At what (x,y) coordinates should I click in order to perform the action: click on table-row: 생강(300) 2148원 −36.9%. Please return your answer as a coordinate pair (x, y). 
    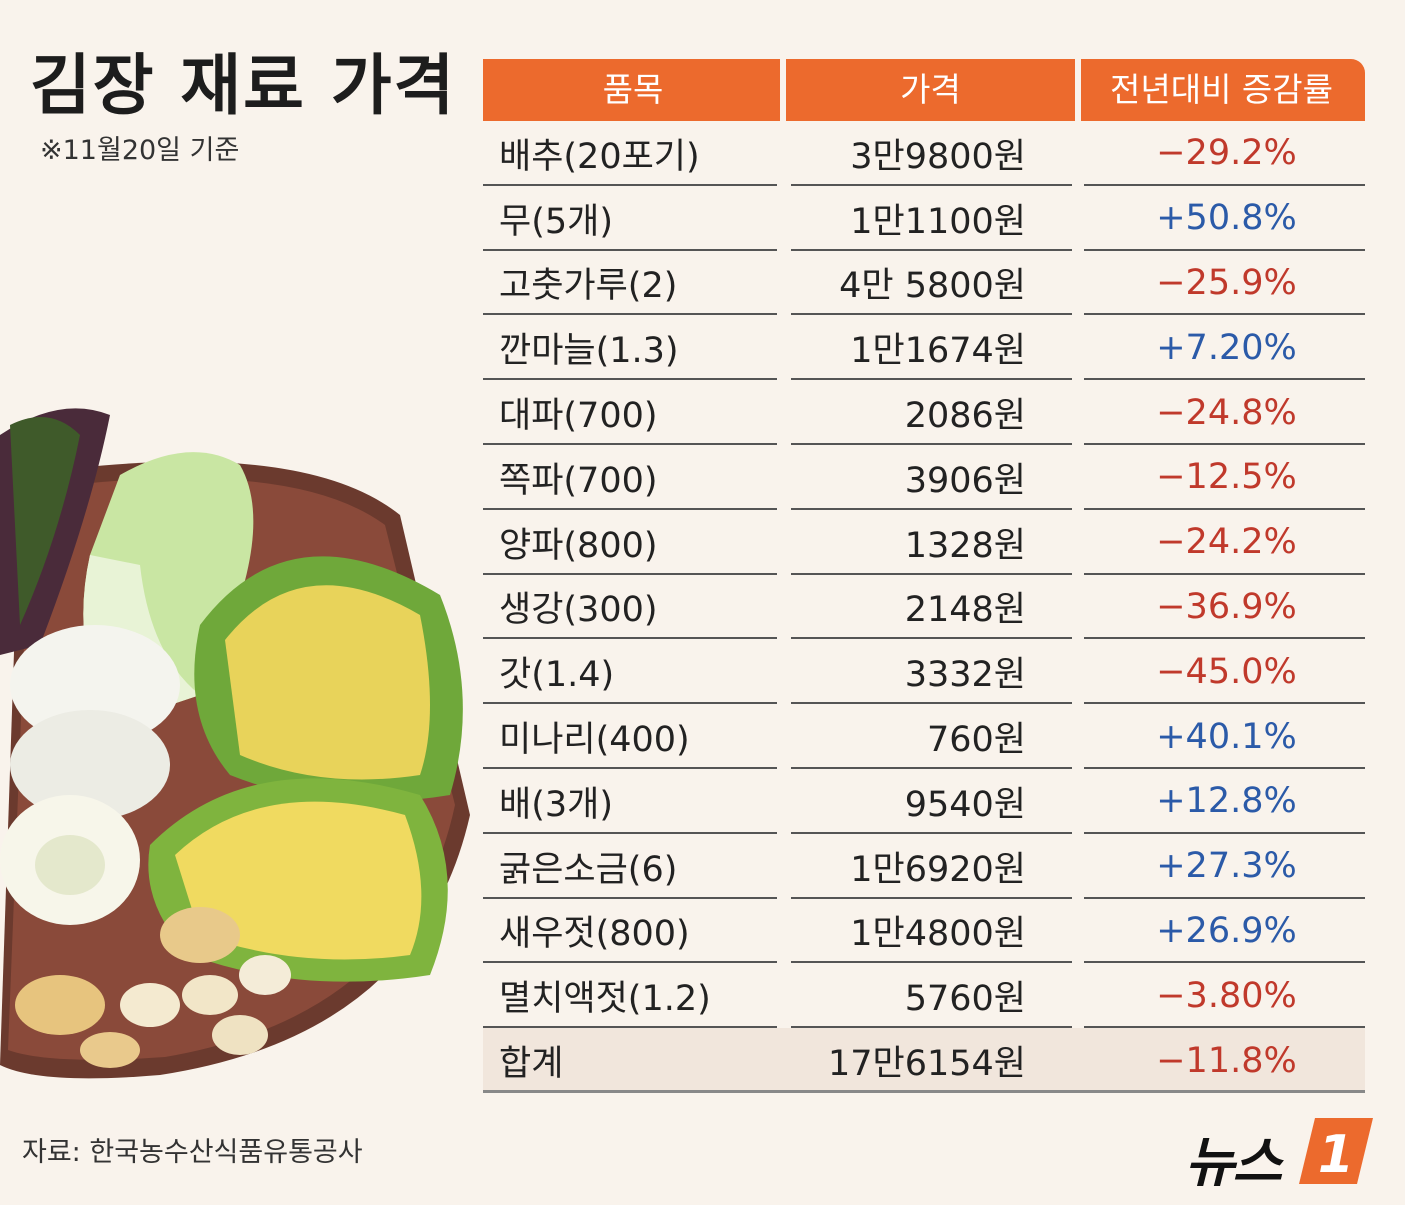
    Looking at the image, I should click on (924, 607).